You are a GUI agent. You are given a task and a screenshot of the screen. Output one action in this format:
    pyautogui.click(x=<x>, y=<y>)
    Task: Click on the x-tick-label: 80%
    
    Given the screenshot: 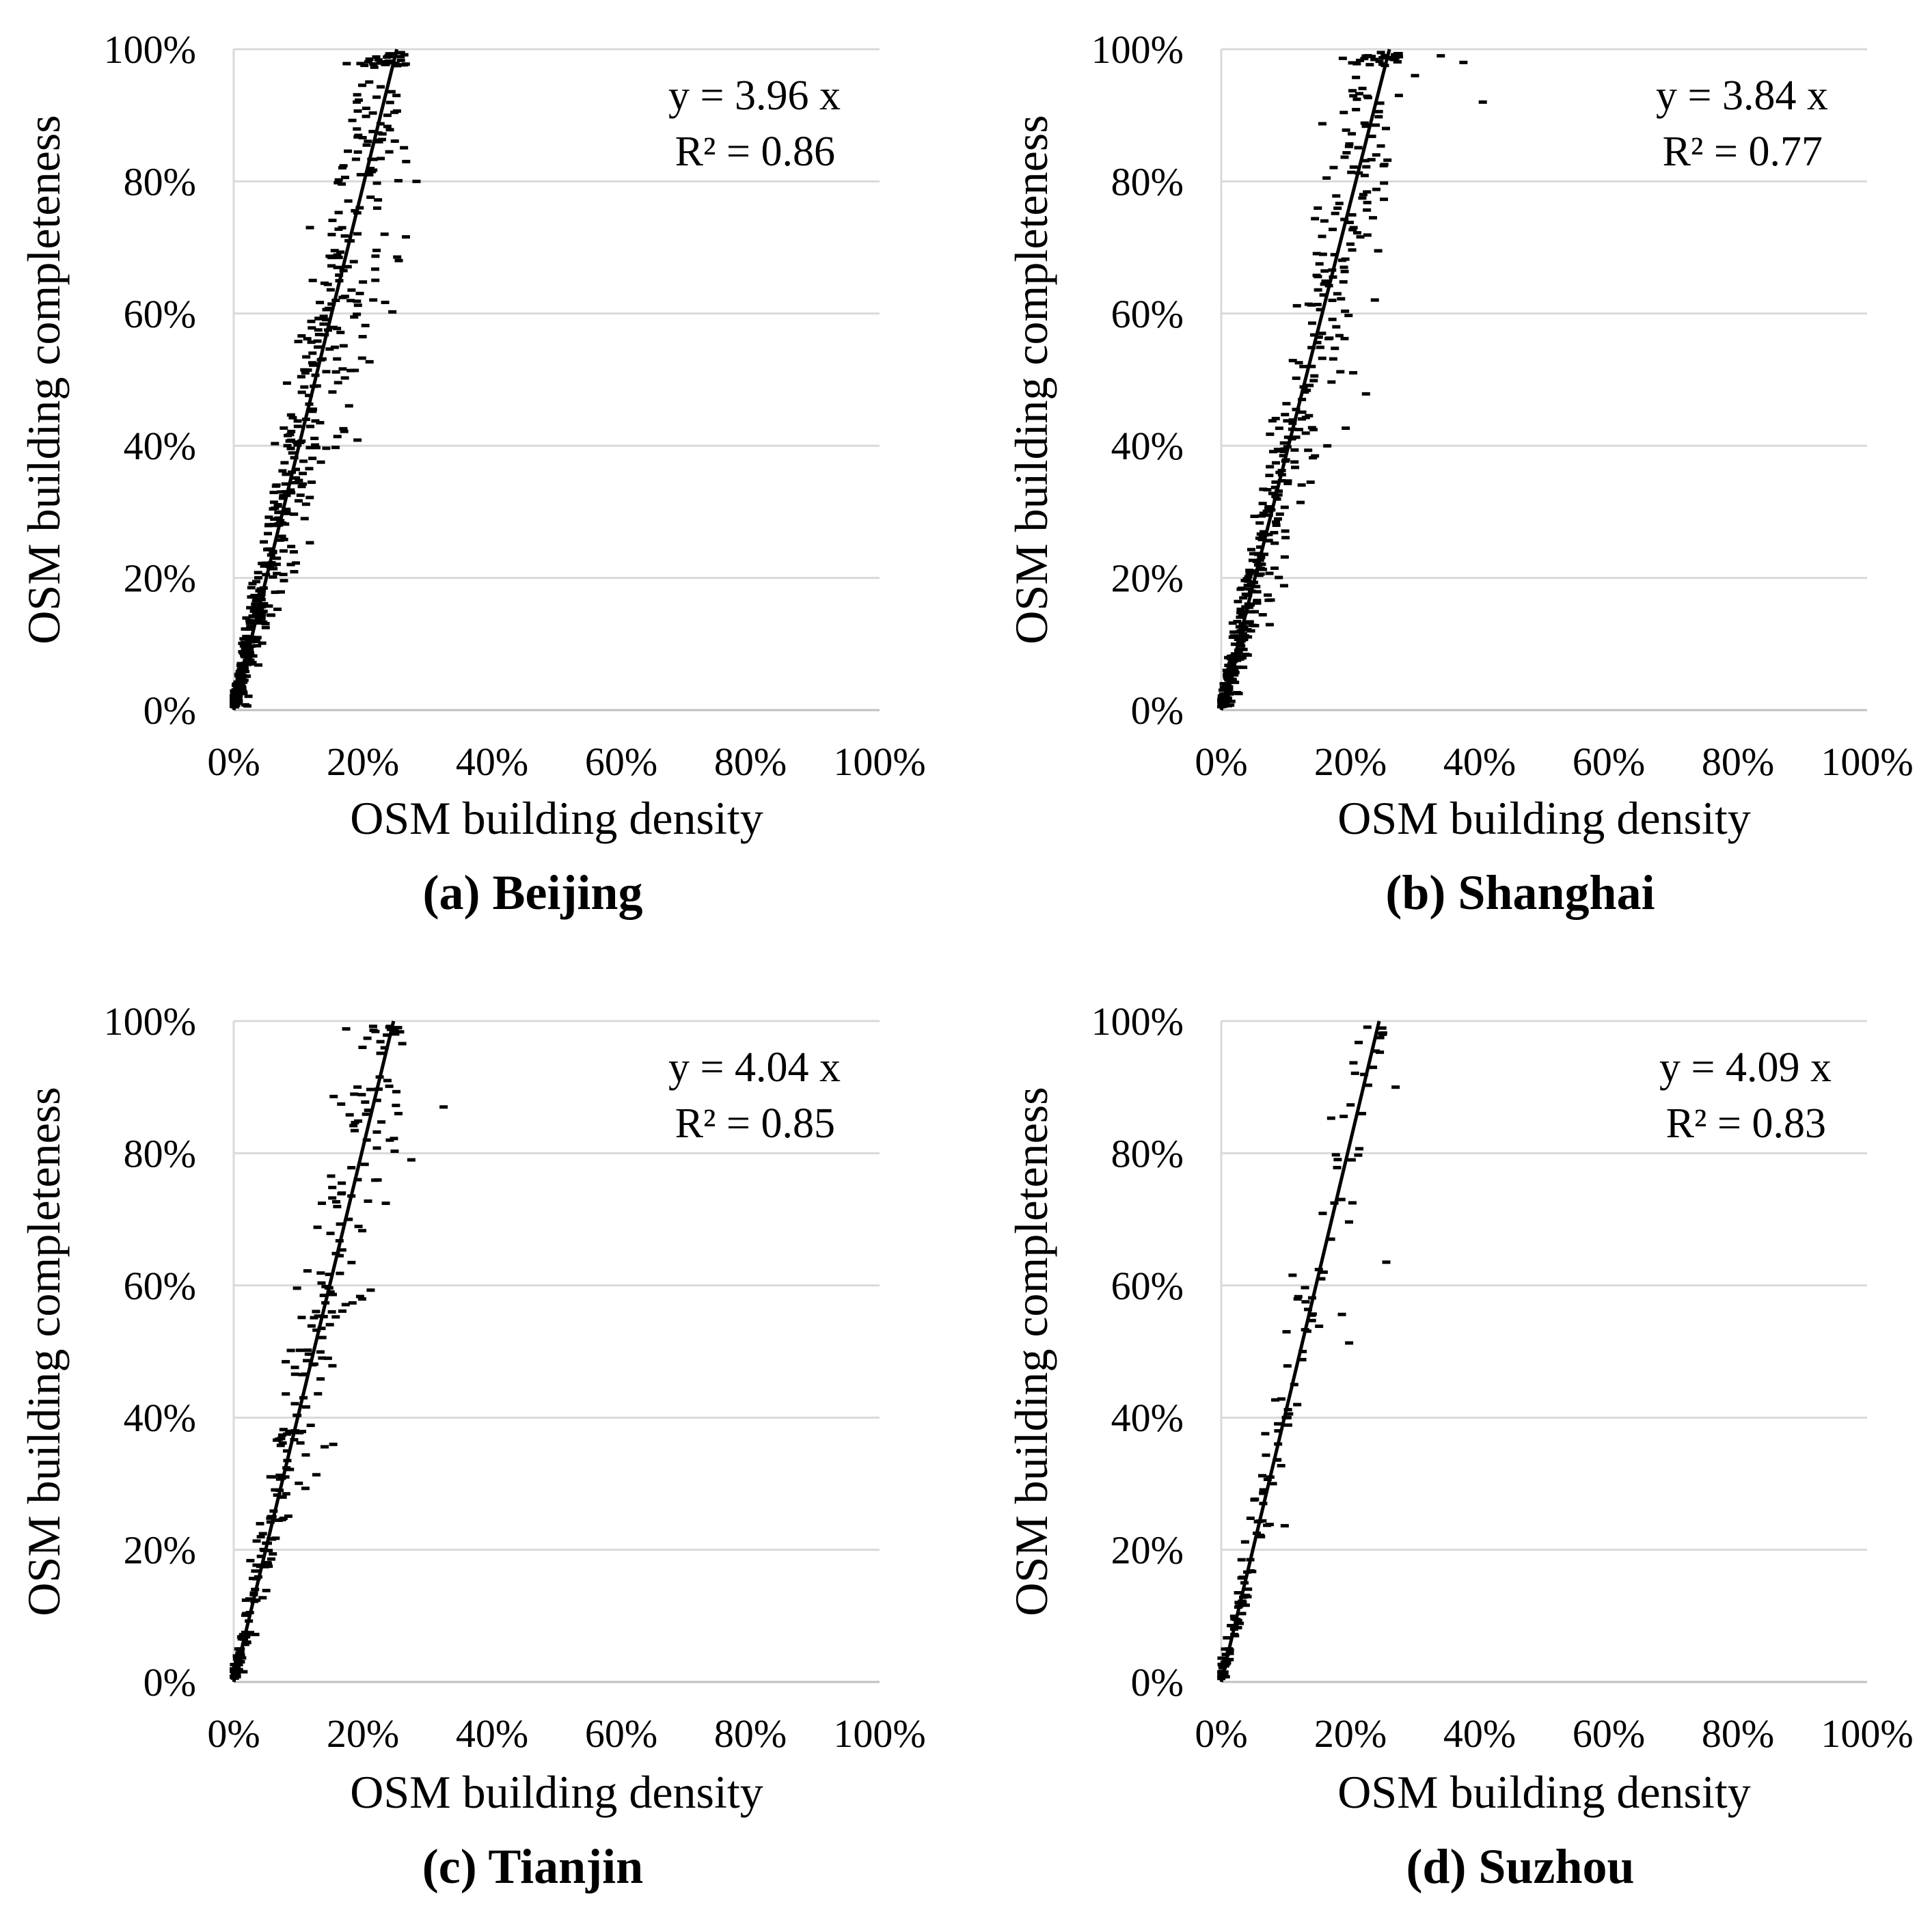 What is the action you would take?
    pyautogui.click(x=750, y=1733)
    